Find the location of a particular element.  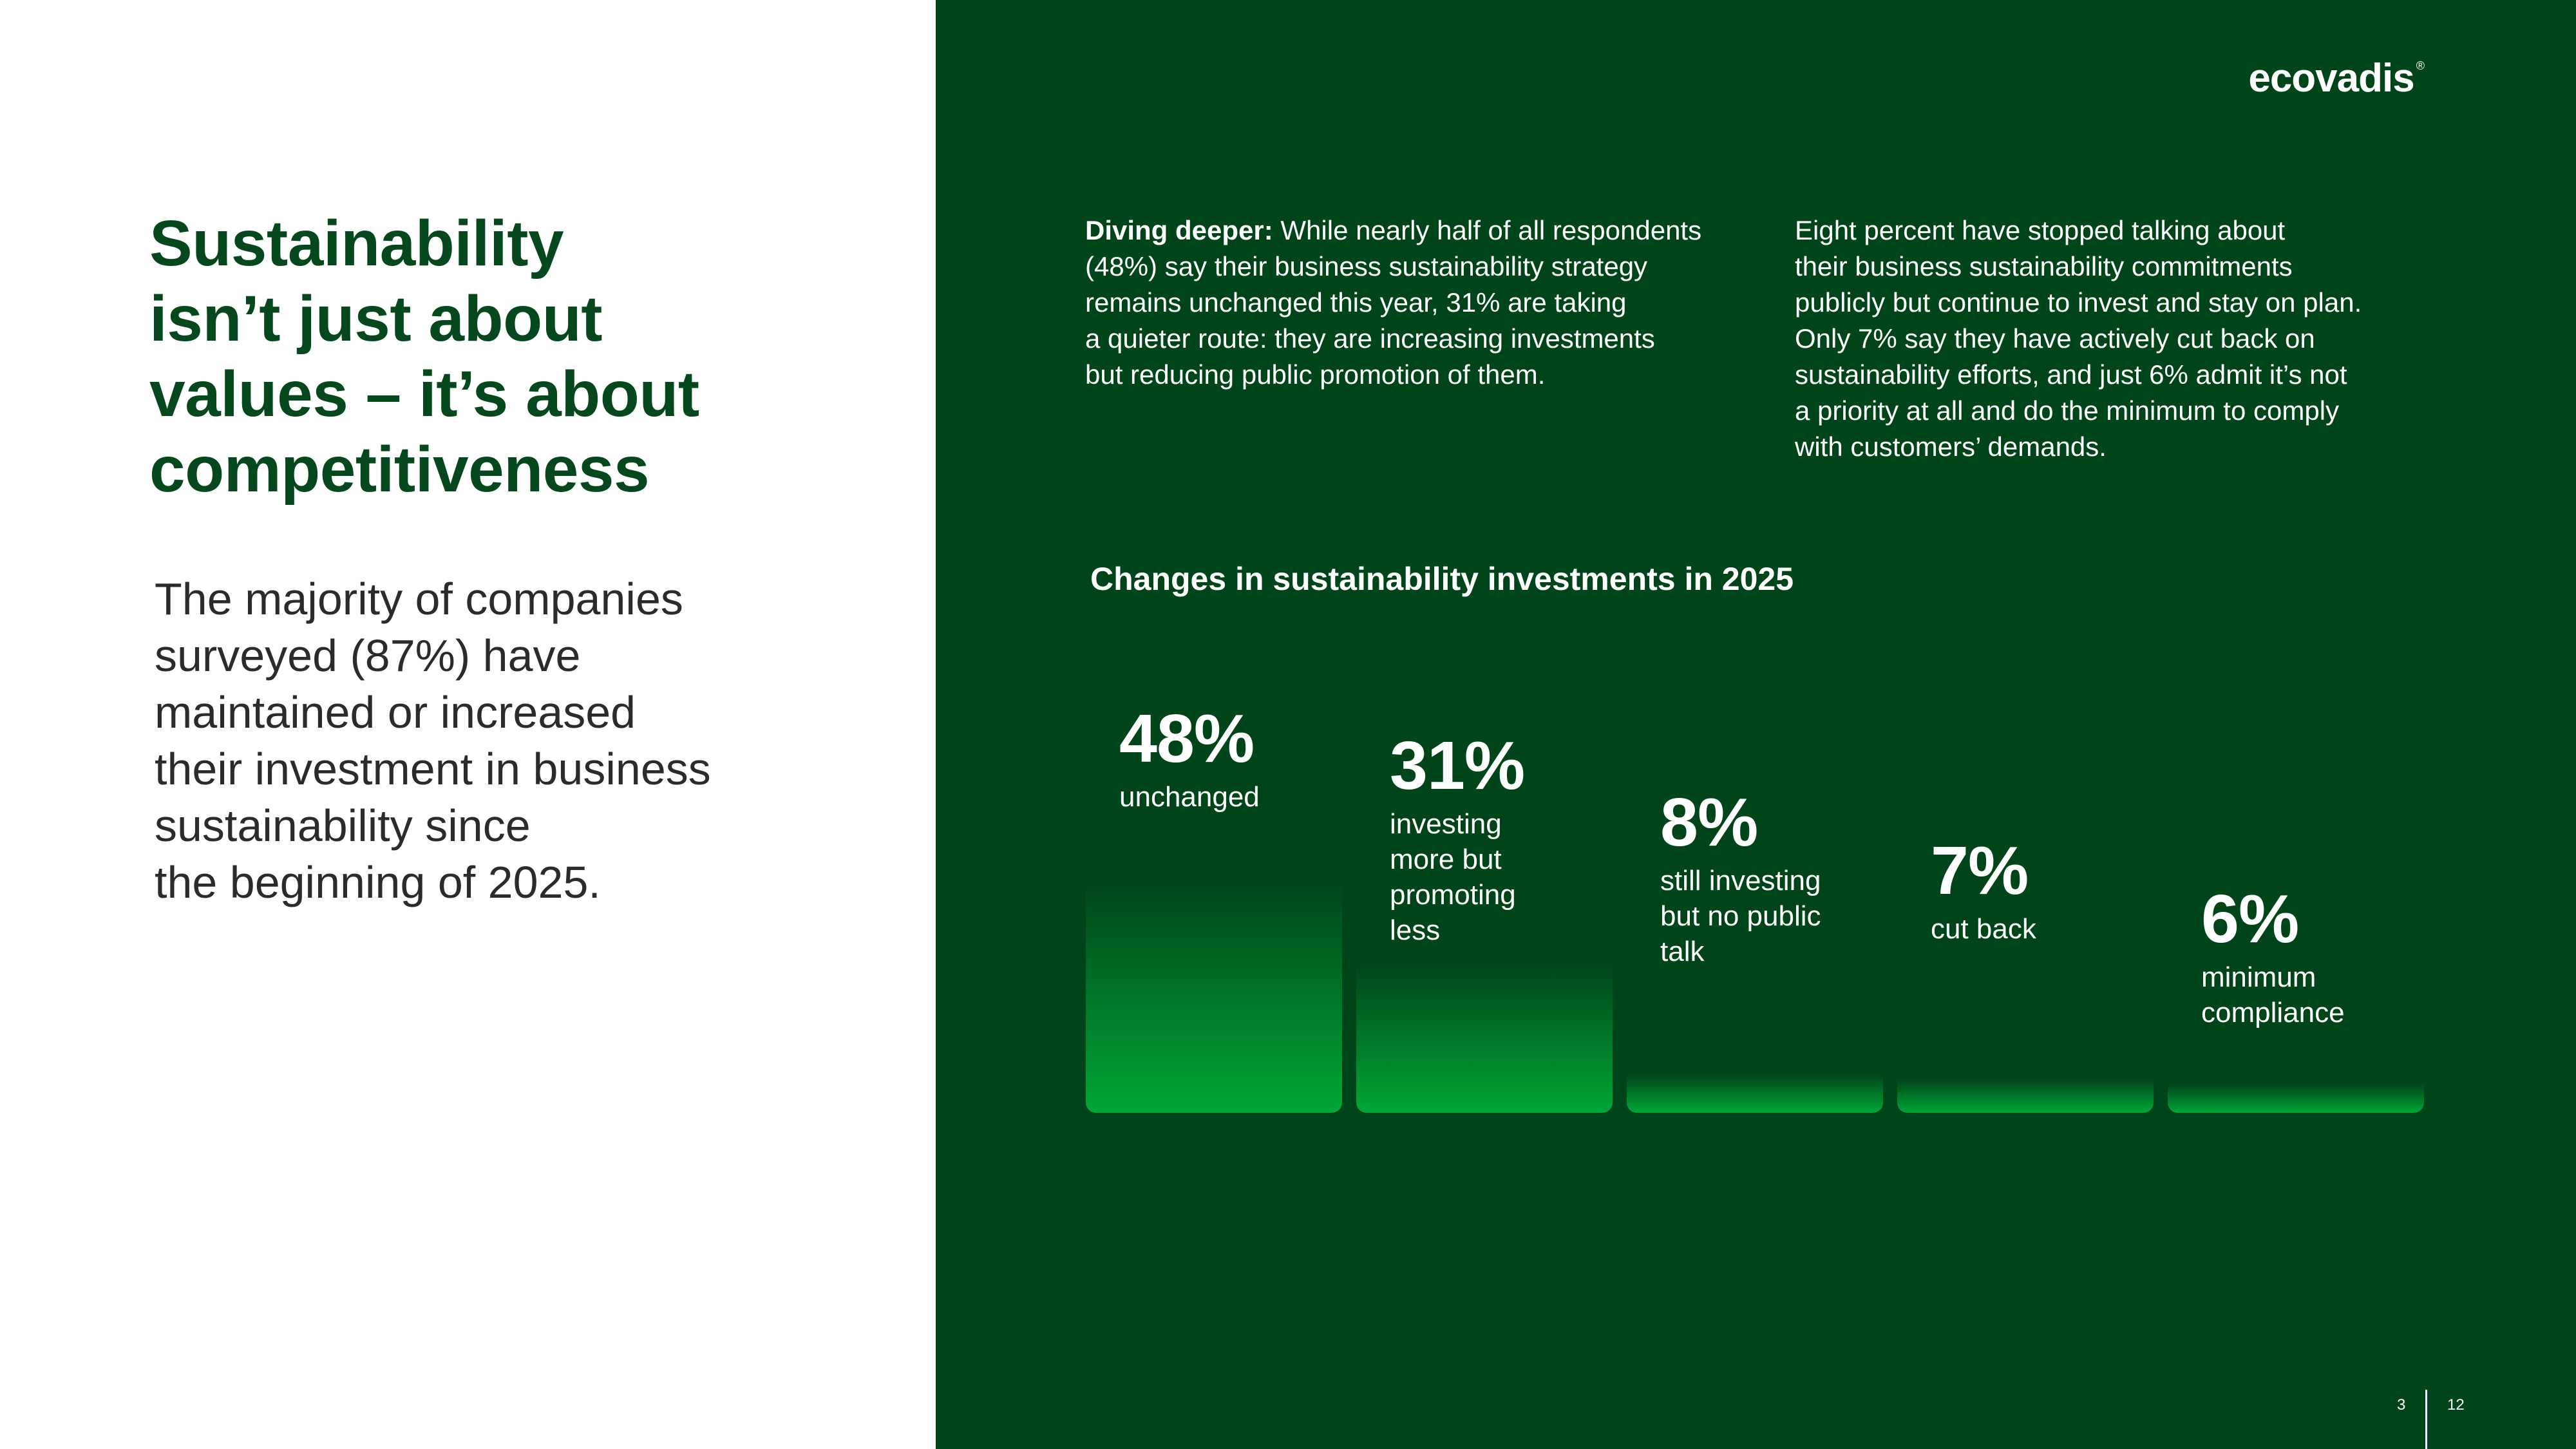

bar-category-line: investing is located at coordinates (1446, 824).